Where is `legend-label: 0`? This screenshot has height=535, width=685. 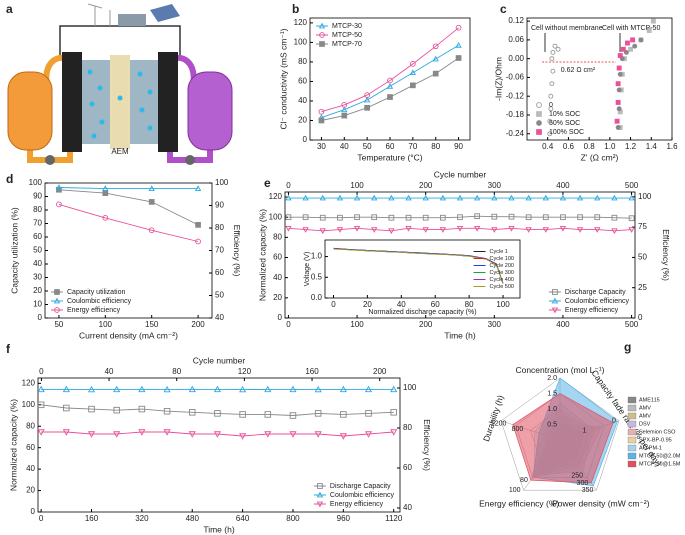 legend-label: 0 is located at coordinates (551, 105).